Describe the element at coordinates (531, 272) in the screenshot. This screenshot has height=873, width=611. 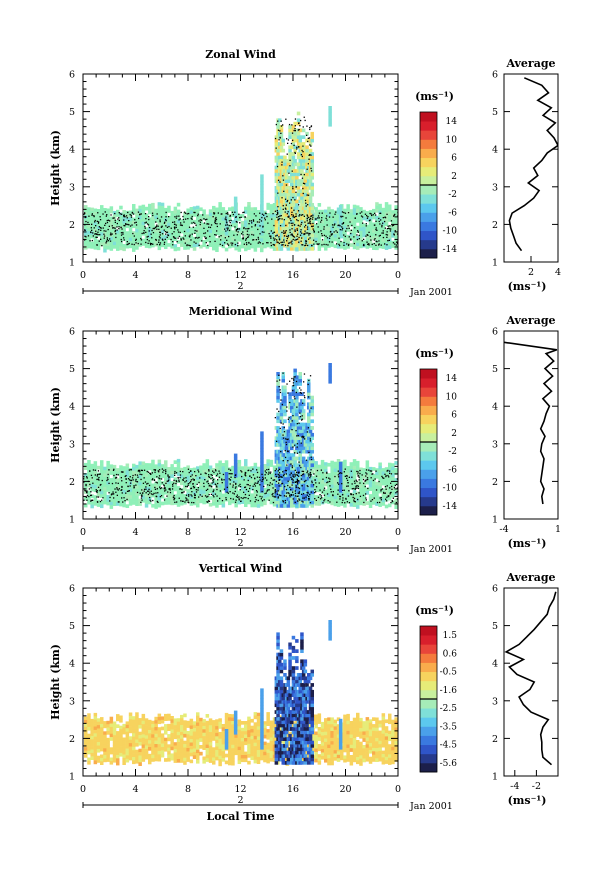
I see `average-x-tick-label: 2` at that location.